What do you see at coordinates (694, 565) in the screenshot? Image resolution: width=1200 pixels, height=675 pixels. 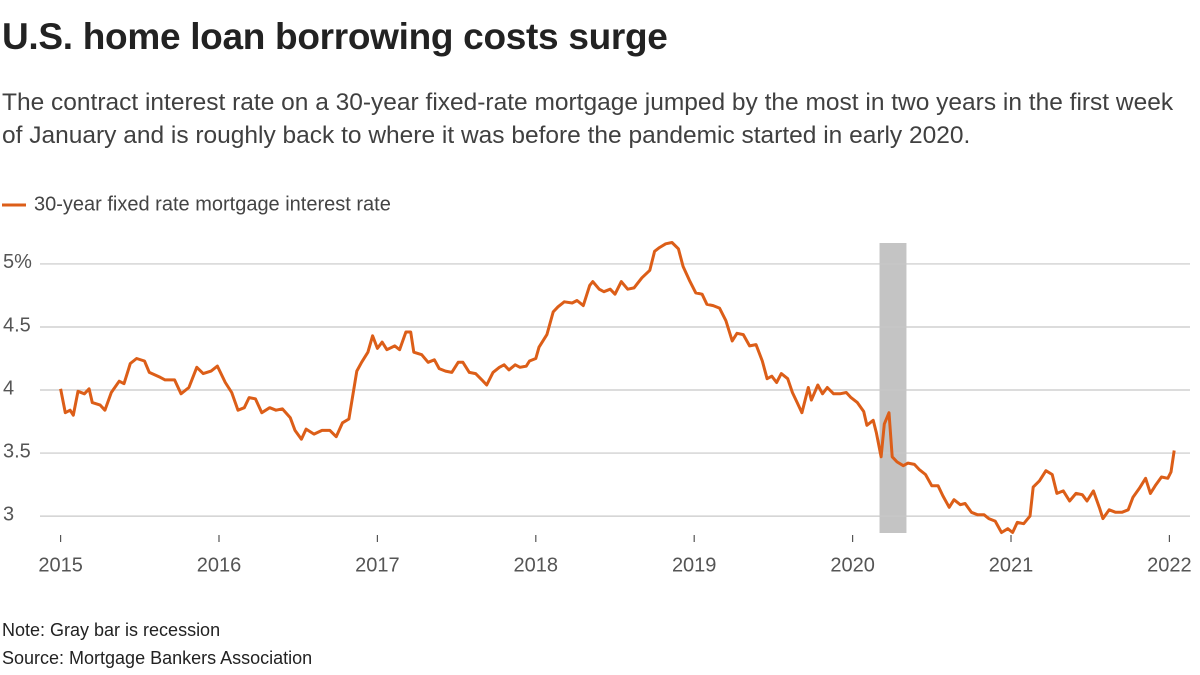 I see `x-tick-label: 2019` at bounding box center [694, 565].